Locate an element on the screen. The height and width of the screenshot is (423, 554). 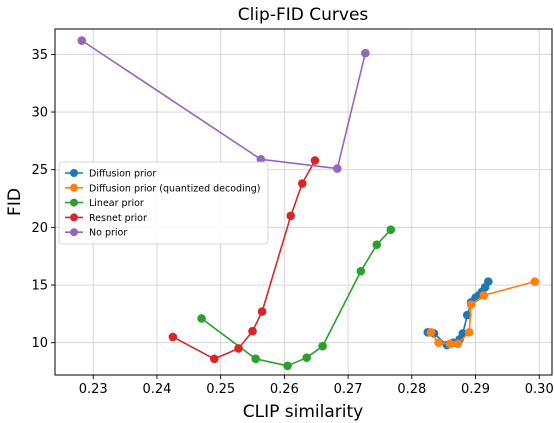
y-tick-label: 35 is located at coordinates (39, 55).